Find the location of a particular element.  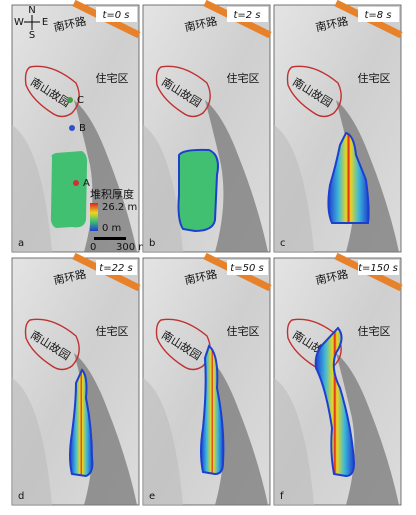

legend-title: 堆积厚度 is located at coordinates (112, 194).